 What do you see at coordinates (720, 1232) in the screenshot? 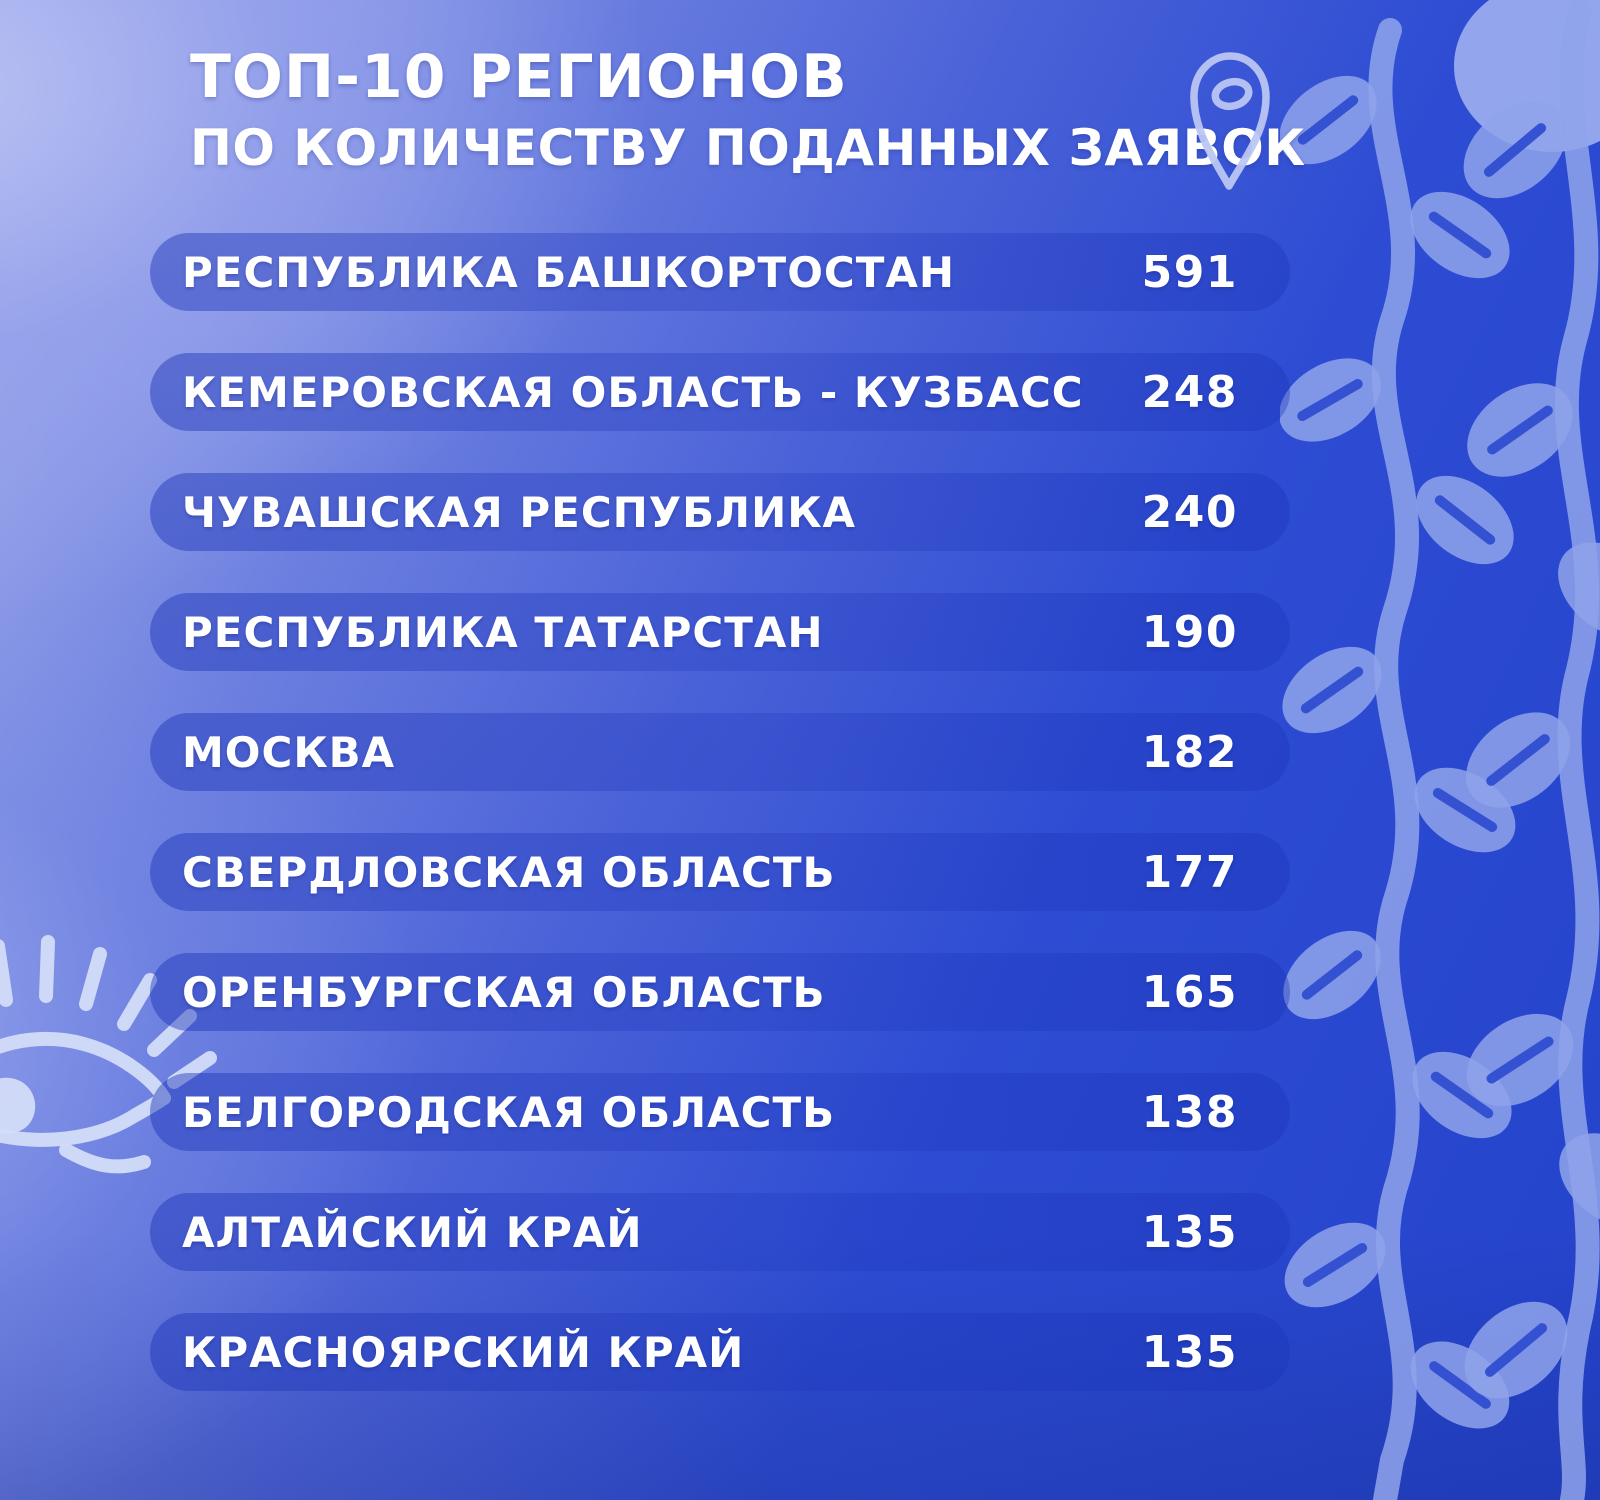
I see `region-row: АЛТАЙСКИЙ КРАЙ 135` at bounding box center [720, 1232].